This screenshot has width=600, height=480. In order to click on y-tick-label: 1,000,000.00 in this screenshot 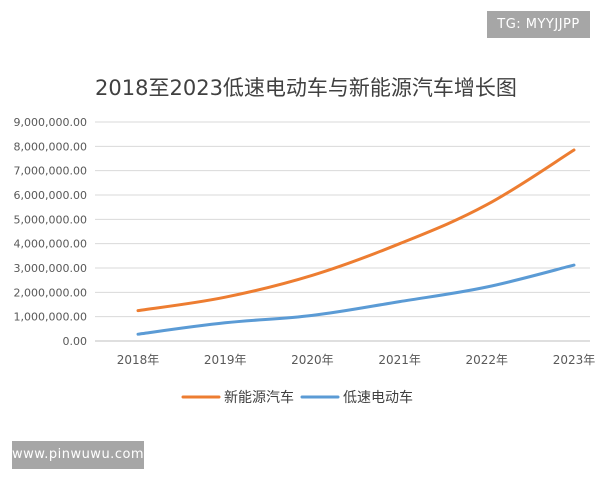, I will do `click(50, 317)`.